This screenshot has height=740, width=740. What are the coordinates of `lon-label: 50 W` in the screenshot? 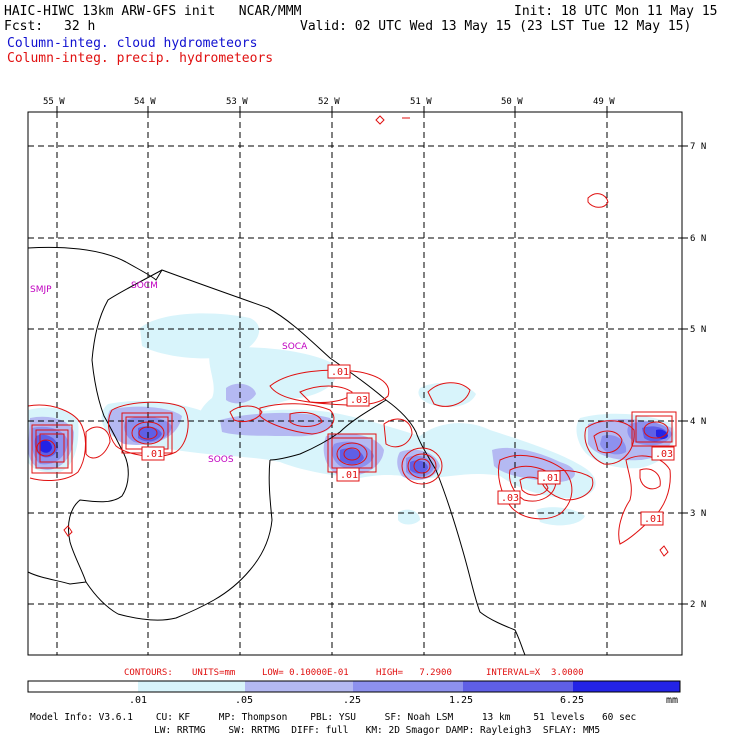 It's located at (512, 102).